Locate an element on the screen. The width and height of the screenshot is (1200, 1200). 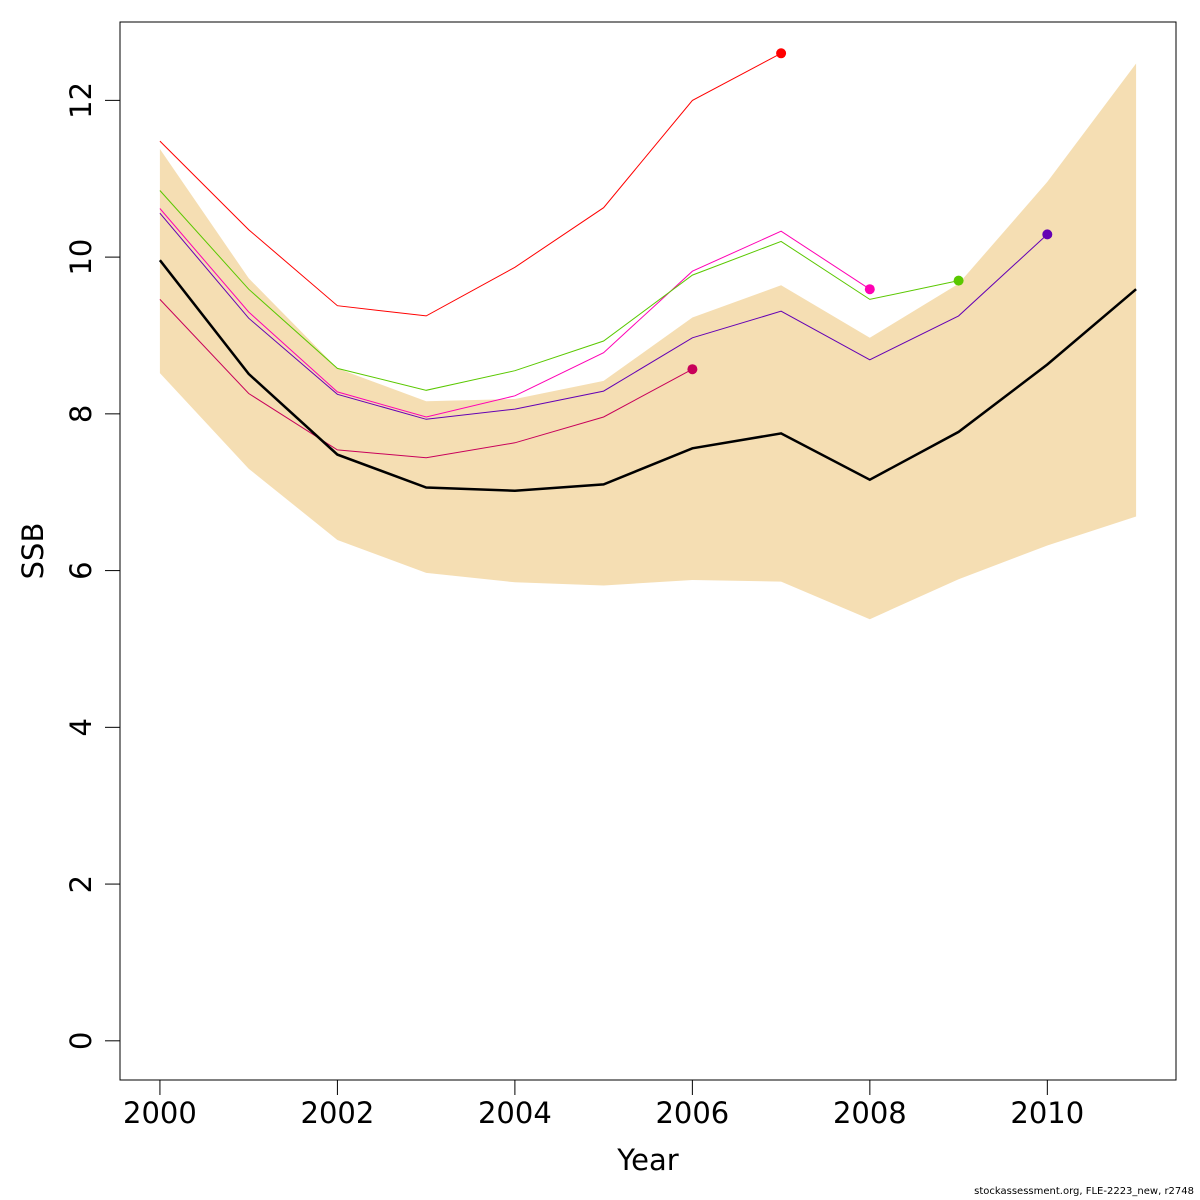
y-tick-label: 2 is located at coordinates (81, 884).